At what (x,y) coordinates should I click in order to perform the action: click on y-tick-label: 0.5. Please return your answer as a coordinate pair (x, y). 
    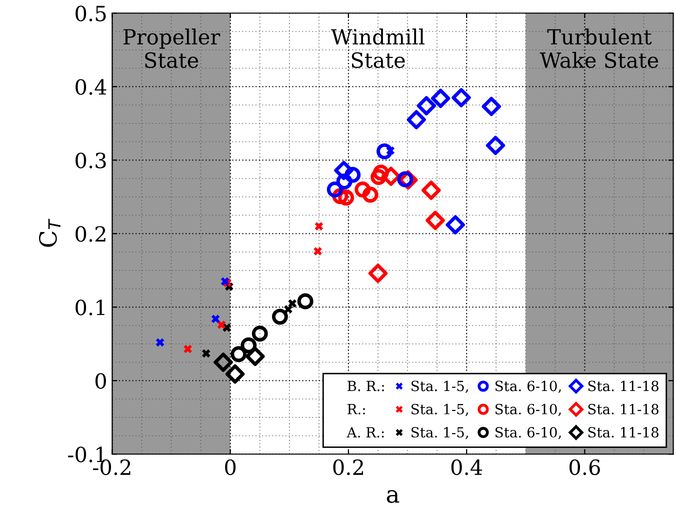
    Looking at the image, I should click on (91, 14).